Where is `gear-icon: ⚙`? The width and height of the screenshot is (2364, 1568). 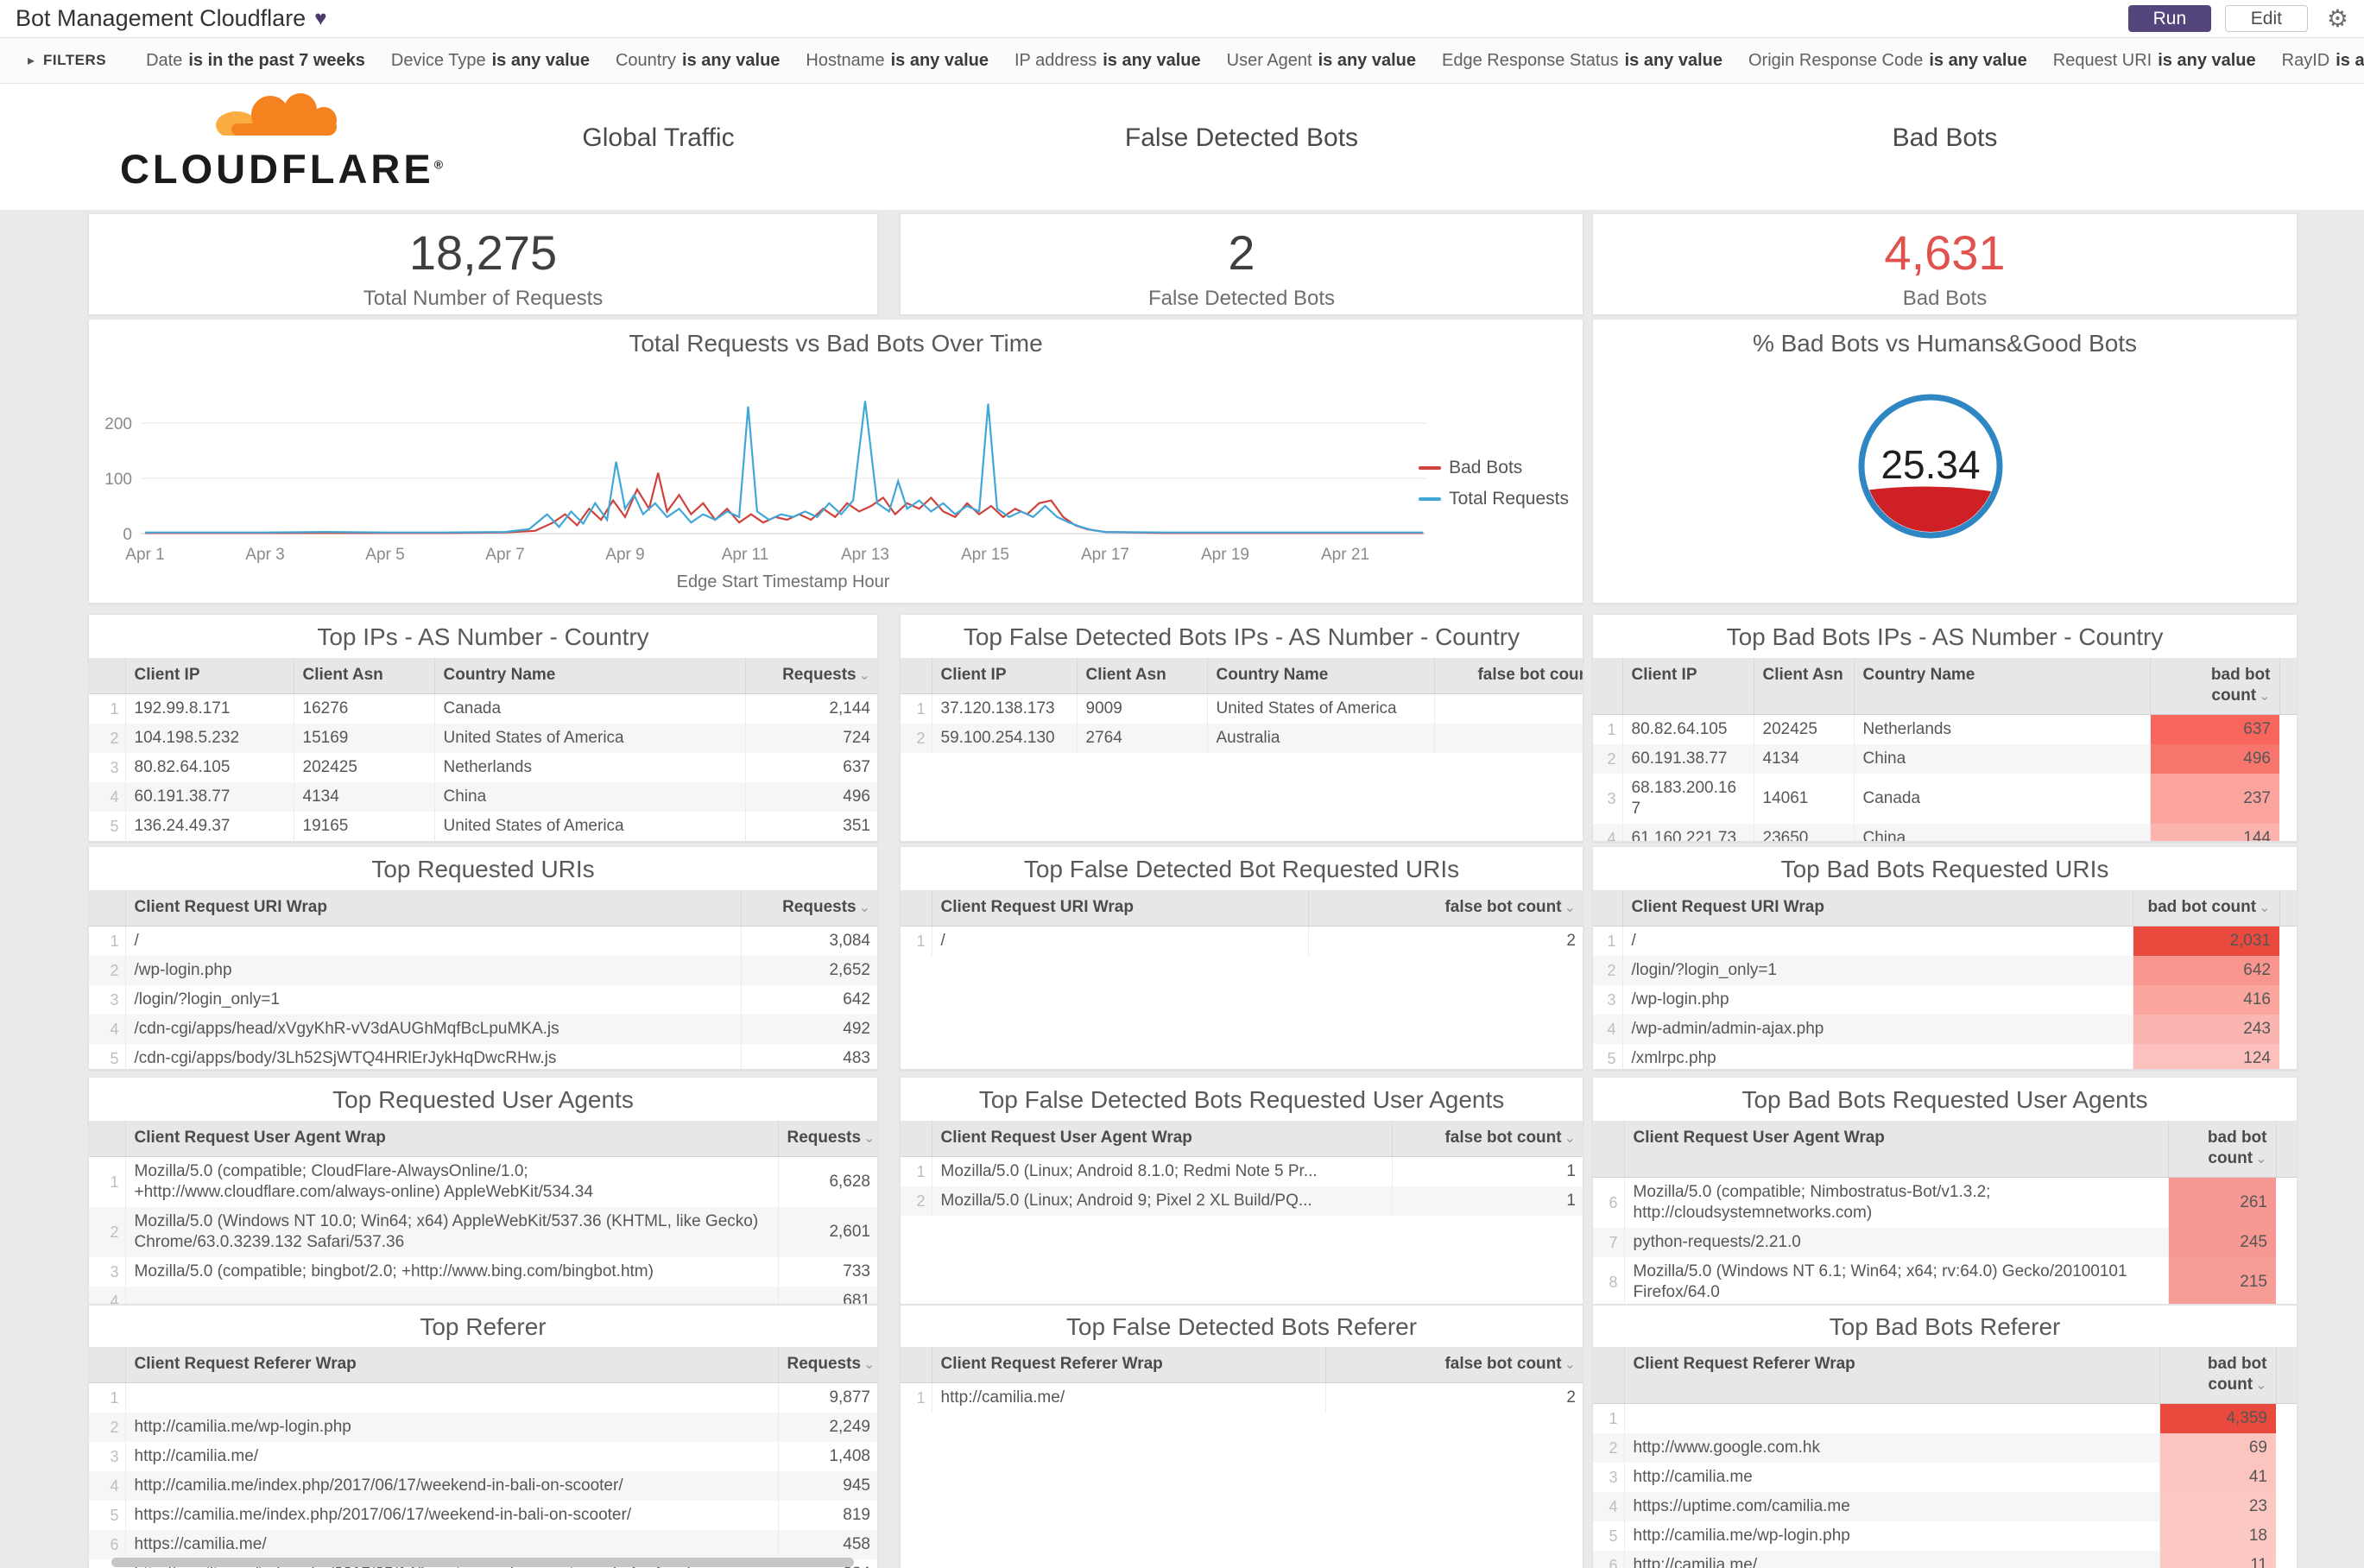
gear-icon: ⚙ is located at coordinates (2337, 18).